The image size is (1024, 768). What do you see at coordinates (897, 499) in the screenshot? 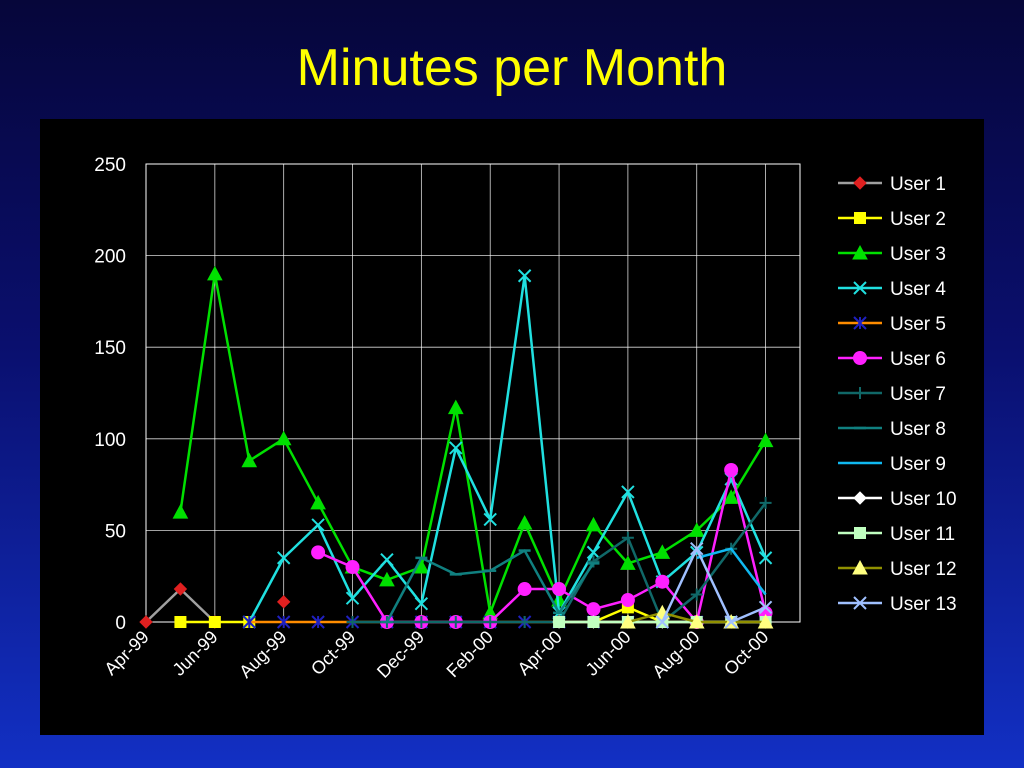
I see `legend-item: User 10` at bounding box center [897, 499].